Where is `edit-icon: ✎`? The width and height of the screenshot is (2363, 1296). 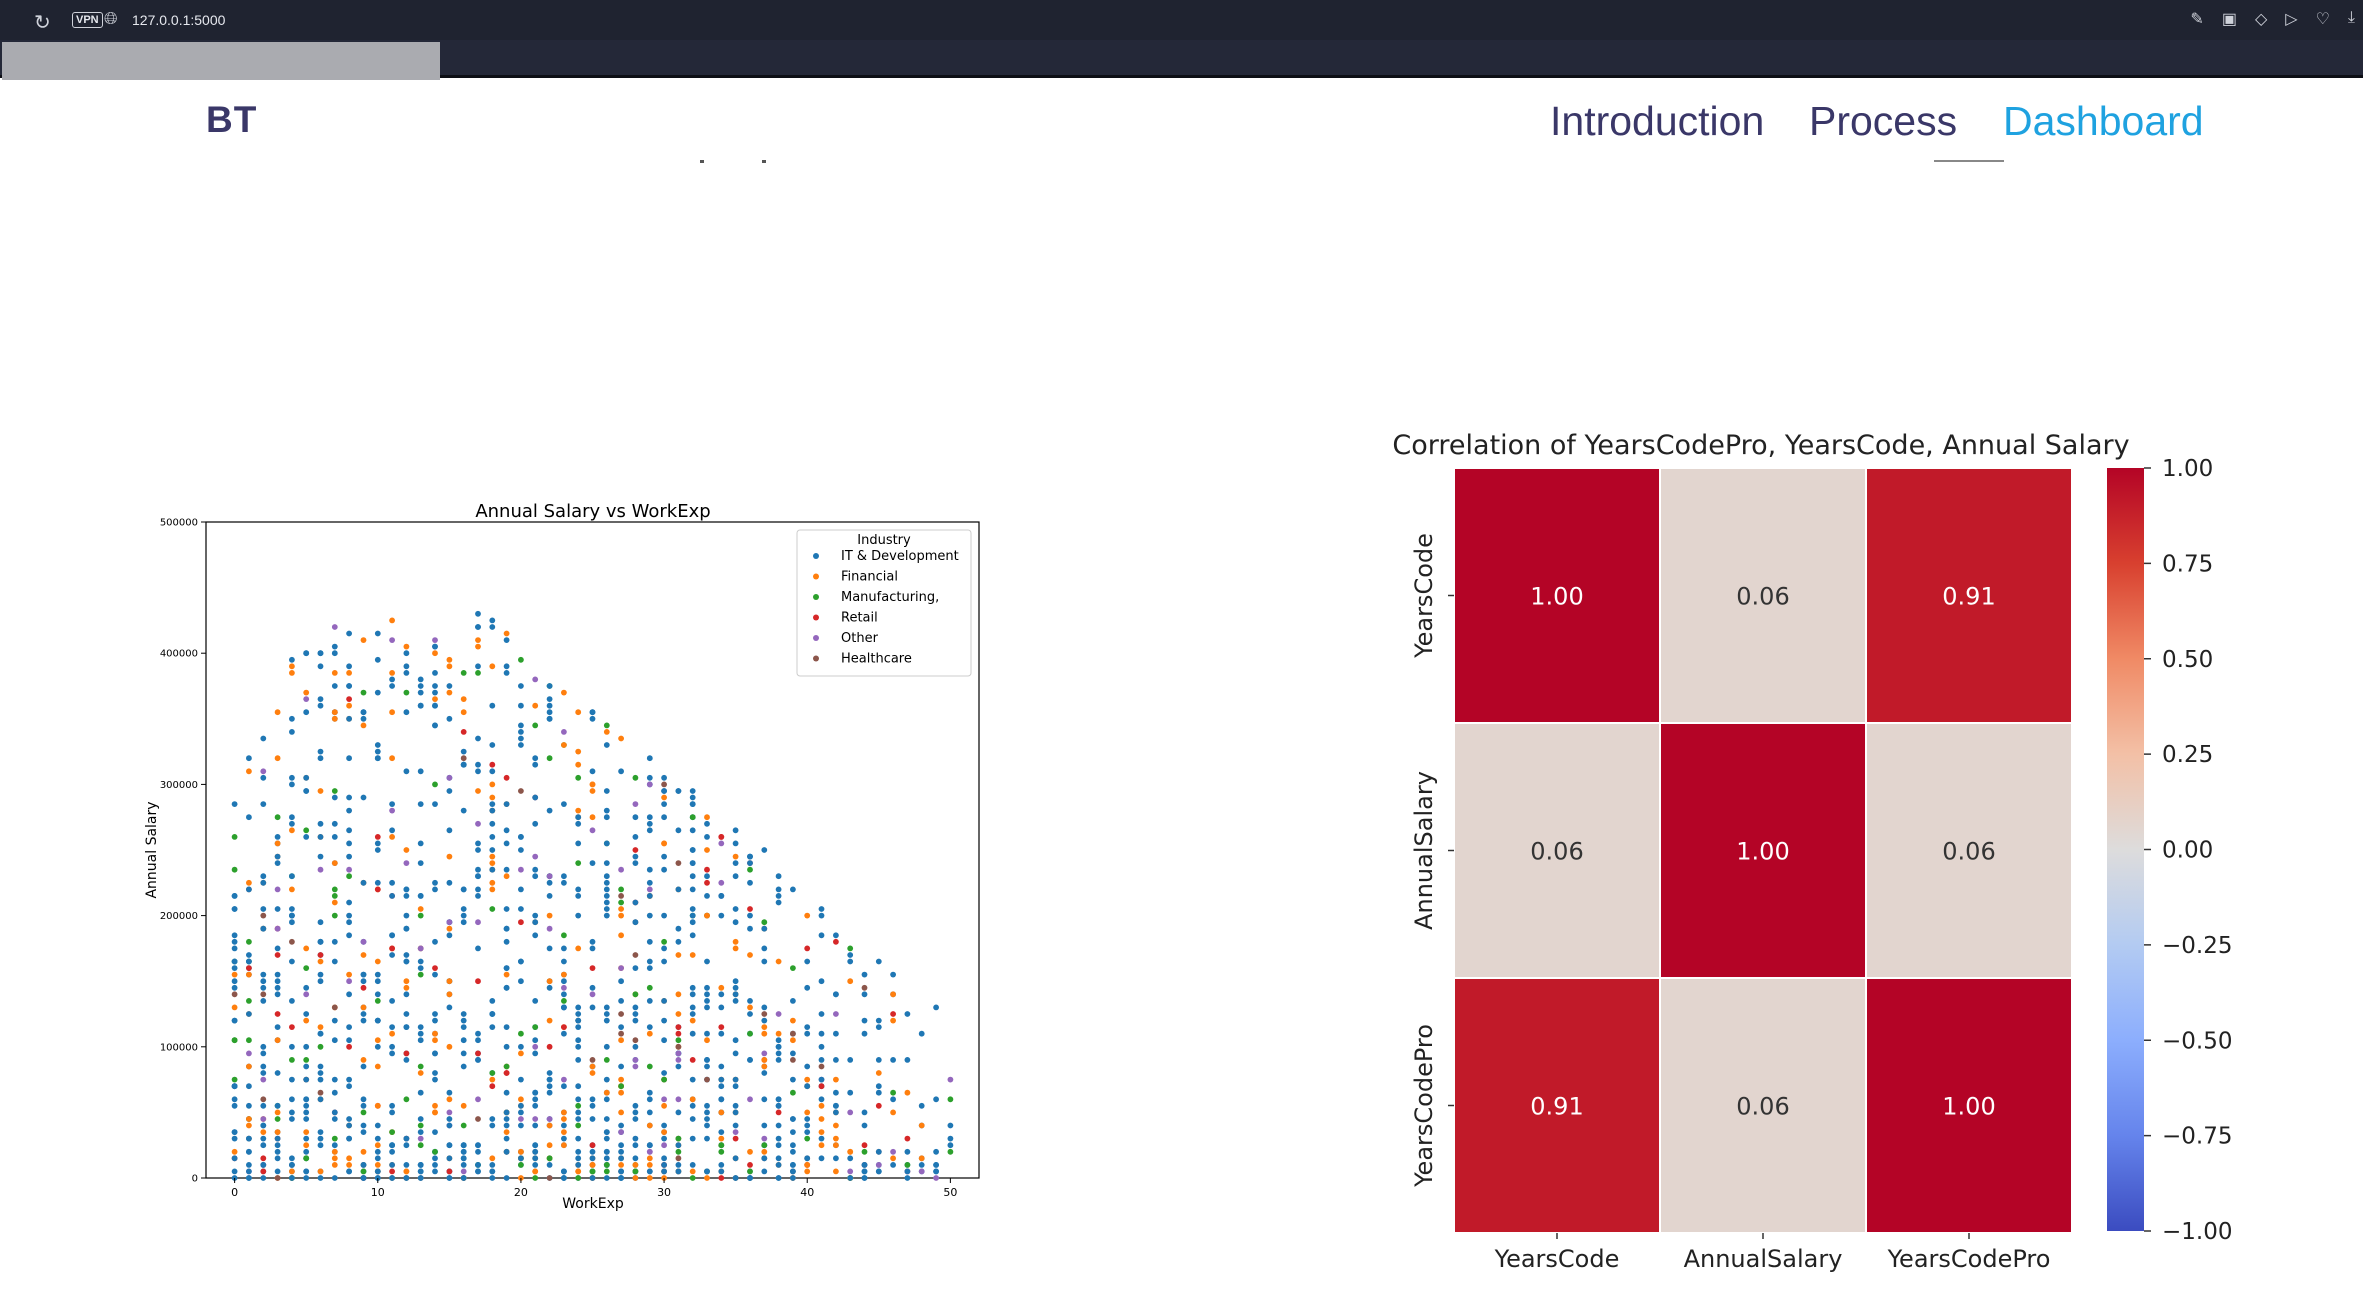 edit-icon: ✎ is located at coordinates (2197, 19).